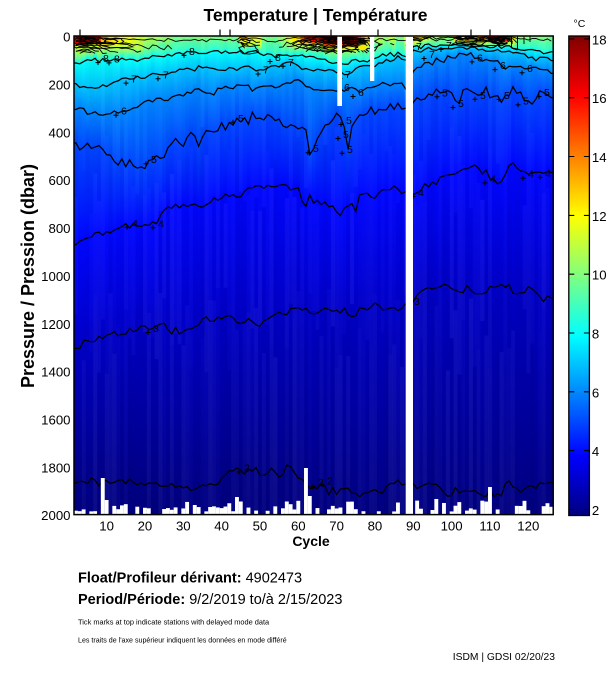  I want to click on svg-text: 70, so click(336, 526).